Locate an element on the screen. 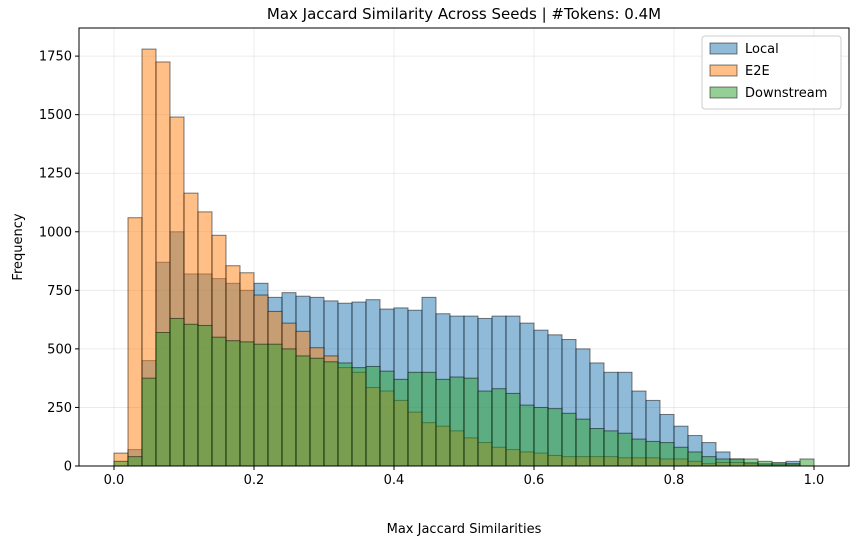 Image resolution: width=859 pixels, height=547 pixels. bar-e2e is located at coordinates (135, 342).